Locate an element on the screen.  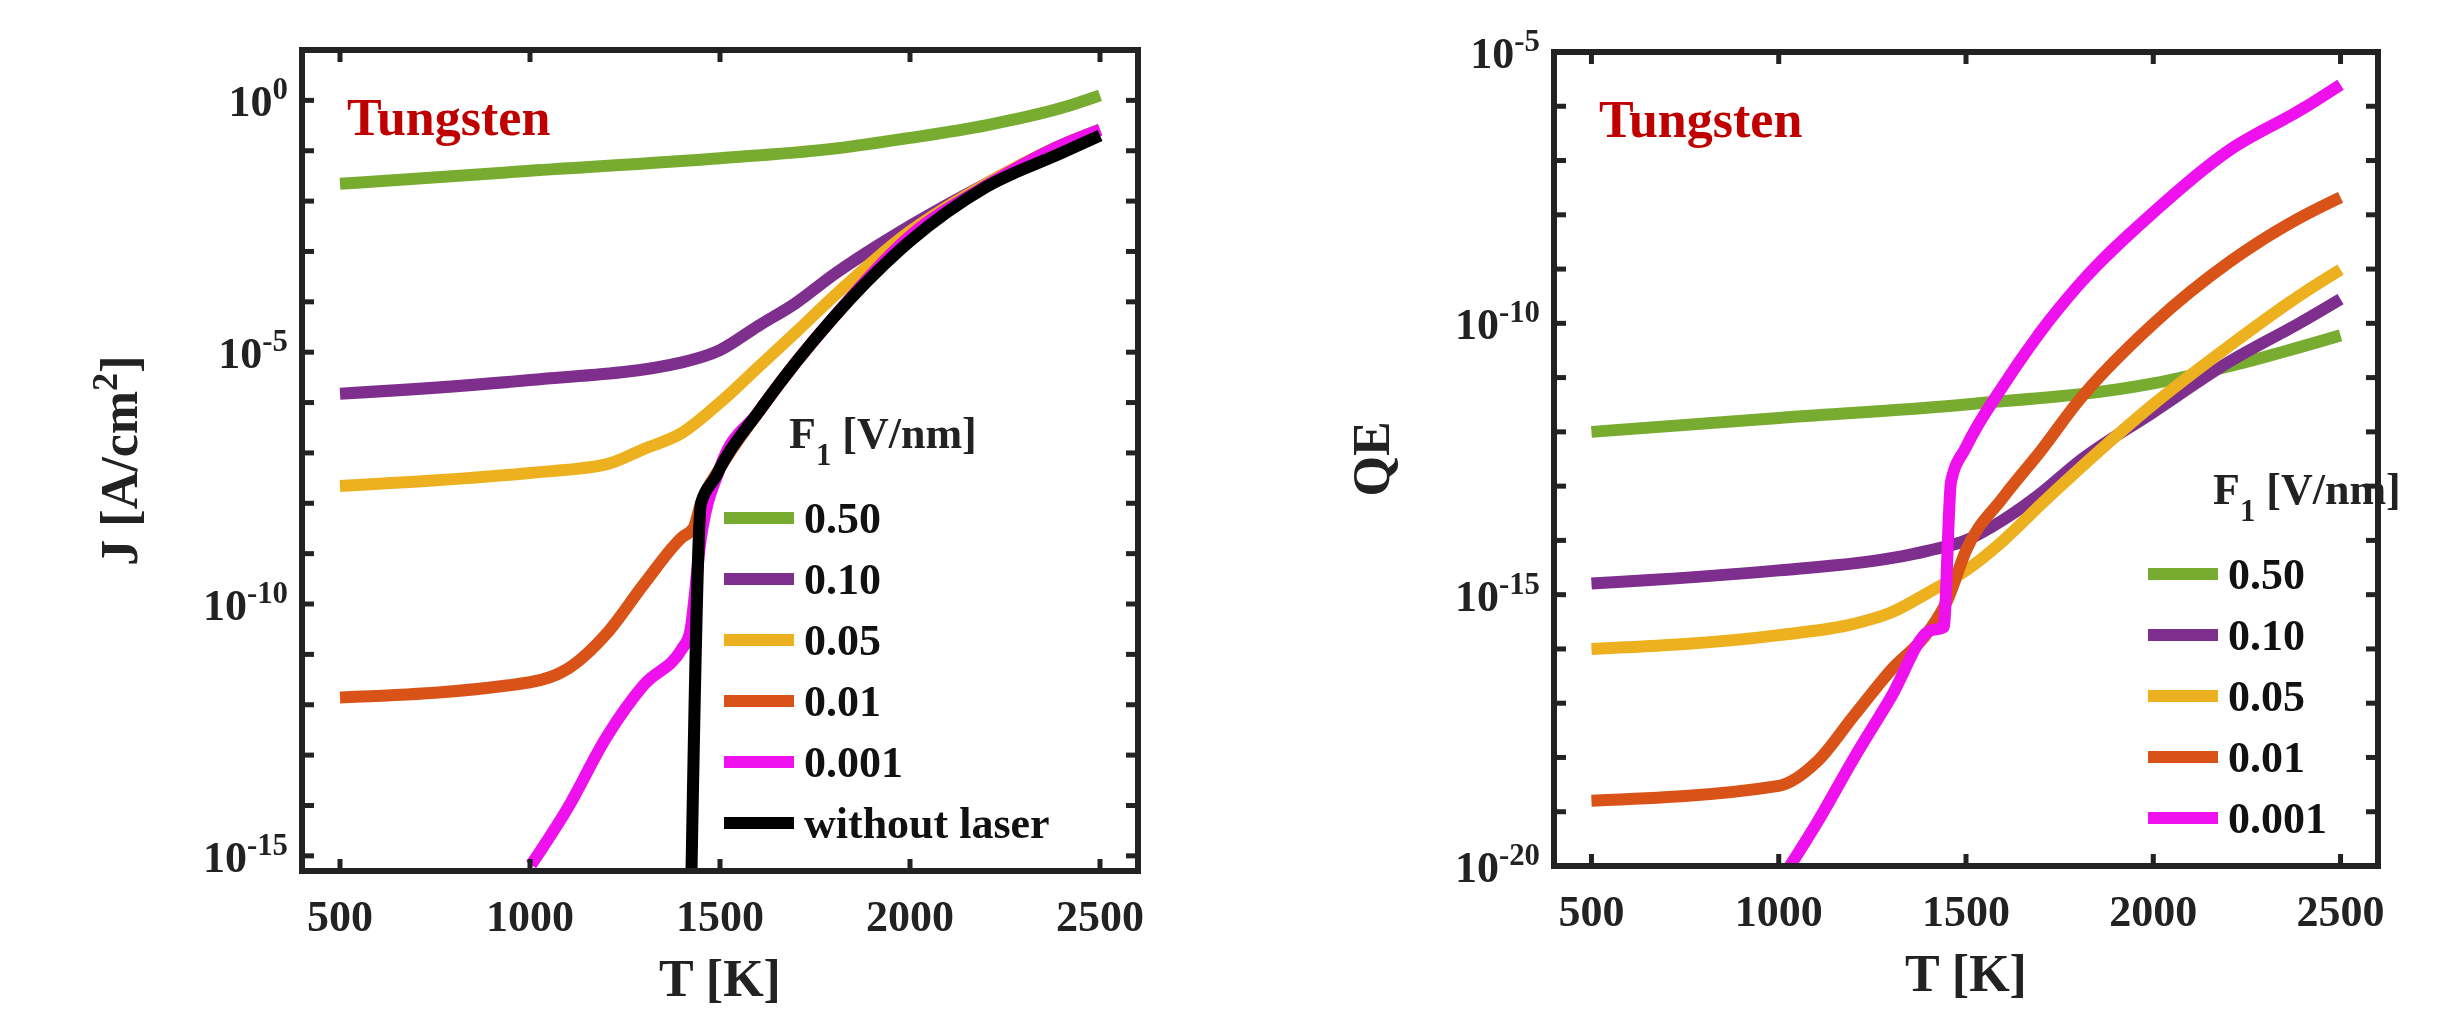
y-tick-label: 10$^{-20}$ is located at coordinates (1497, 865).